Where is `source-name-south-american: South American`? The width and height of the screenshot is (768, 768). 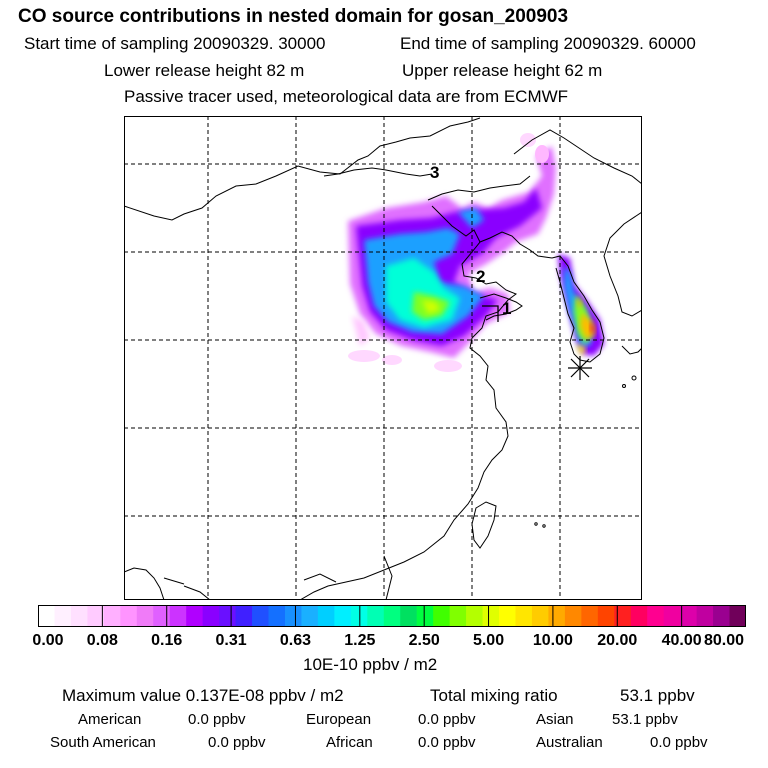 source-name-south-american: South American is located at coordinates (103, 742).